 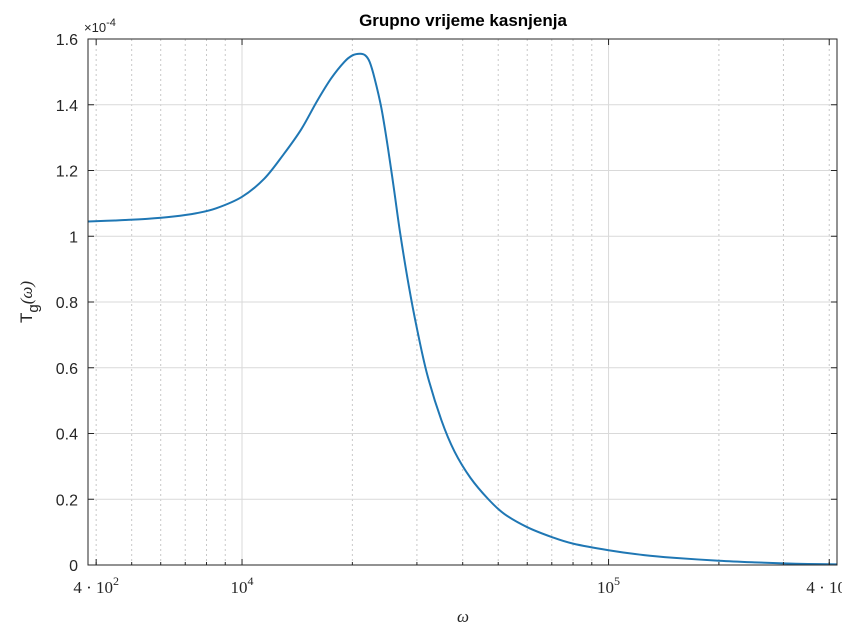 I want to click on x-tick-label: 10⁵, so click(x=608, y=585).